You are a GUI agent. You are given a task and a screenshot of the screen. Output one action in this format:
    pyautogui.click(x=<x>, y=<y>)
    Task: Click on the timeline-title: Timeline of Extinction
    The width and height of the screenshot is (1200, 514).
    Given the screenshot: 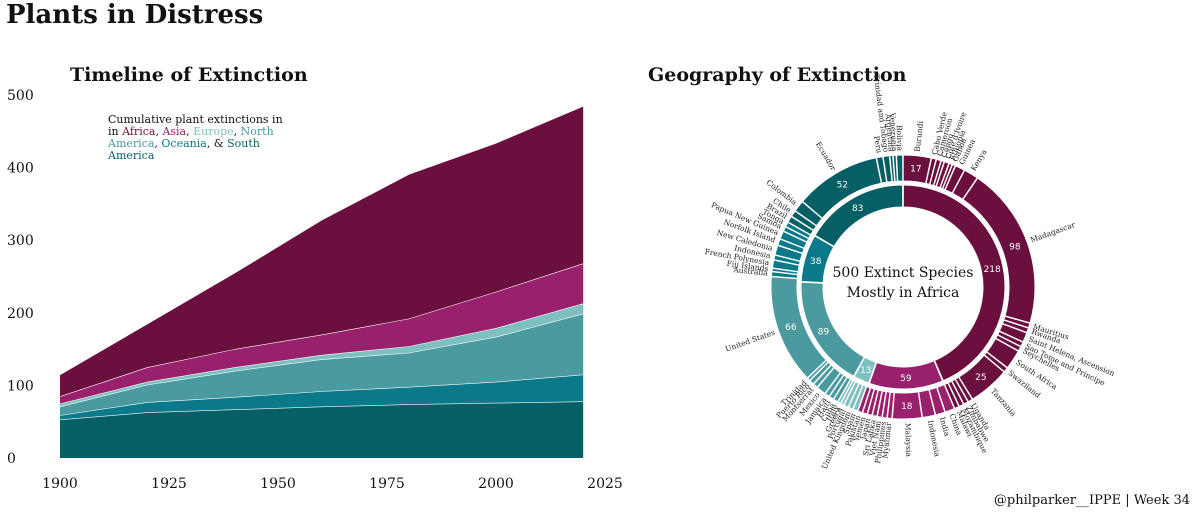 What is the action you would take?
    pyautogui.click(x=189, y=75)
    